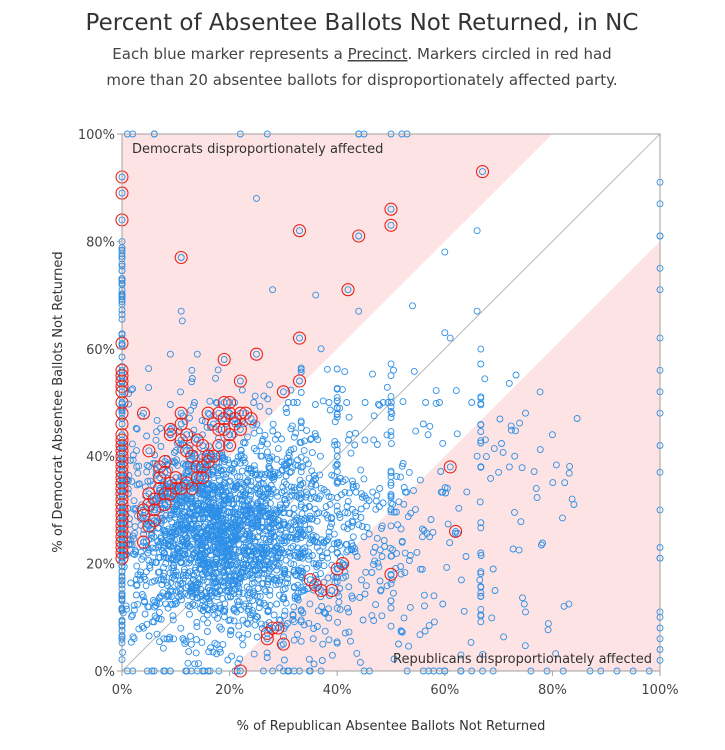 Image resolution: width=725 pixels, height=750 pixels. I want to click on y-tick-label: 100%, so click(96, 135).